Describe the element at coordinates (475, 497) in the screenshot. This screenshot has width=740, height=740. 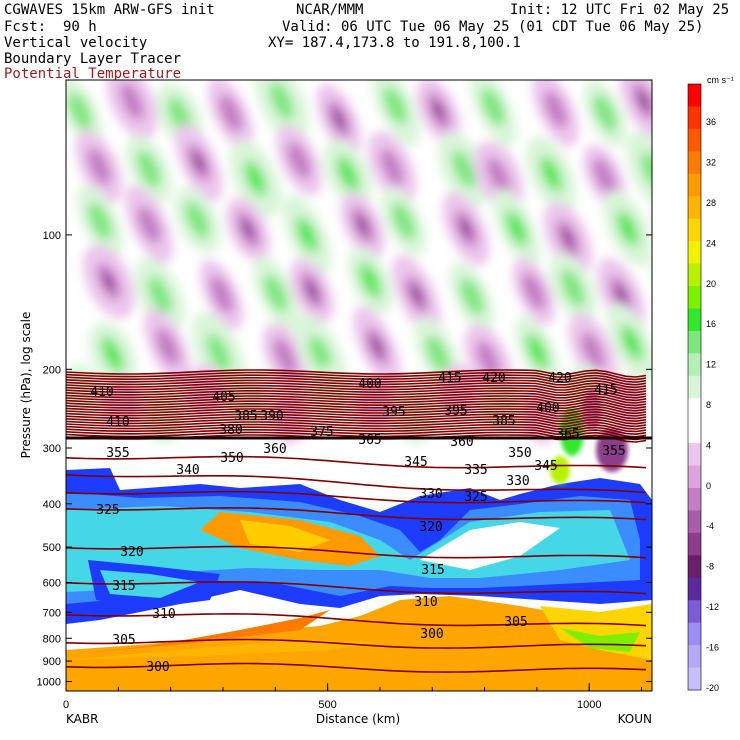
I see `theta-label: 325` at that location.